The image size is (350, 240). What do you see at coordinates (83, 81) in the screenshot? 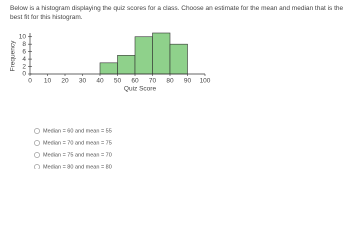
I see `x-tick-label: 30` at bounding box center [83, 81].